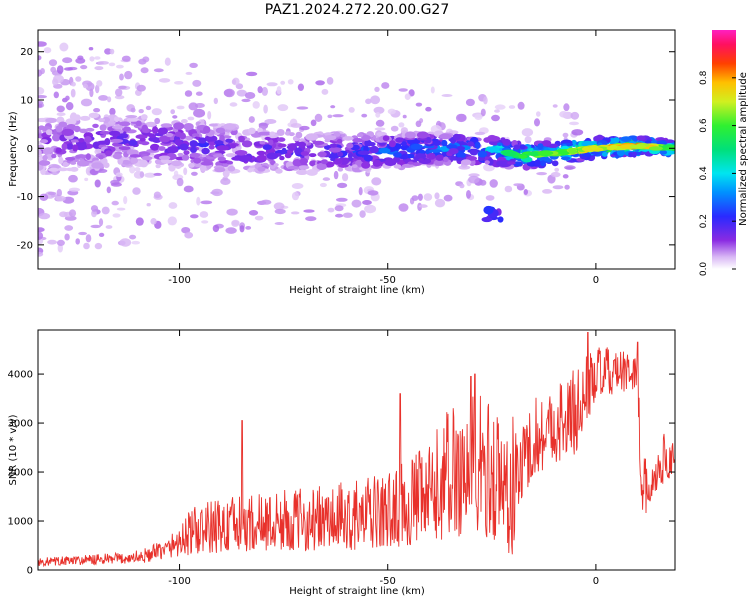 The image size is (750, 604). What do you see at coordinates (357, 10) in the screenshot?
I see `figure-title: PAZ1.2024.272.20.00.G27` at bounding box center [357, 10].